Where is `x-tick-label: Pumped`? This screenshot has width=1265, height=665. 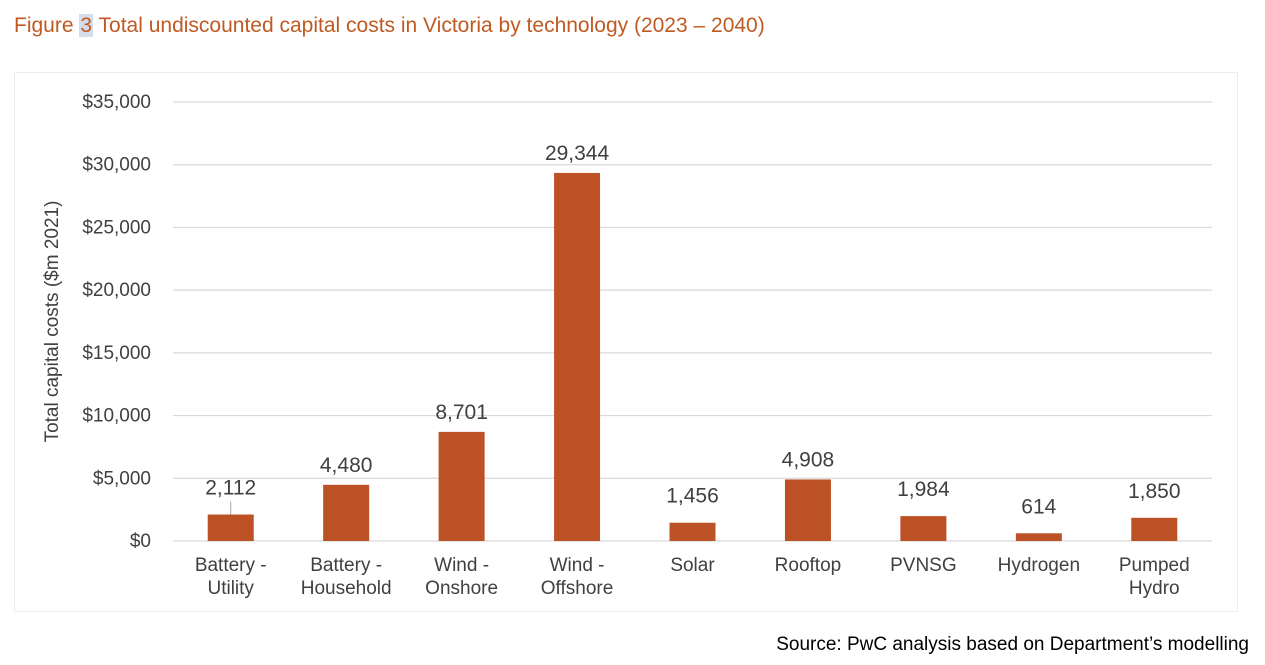 x-tick-label: Pumped is located at coordinates (1154, 565).